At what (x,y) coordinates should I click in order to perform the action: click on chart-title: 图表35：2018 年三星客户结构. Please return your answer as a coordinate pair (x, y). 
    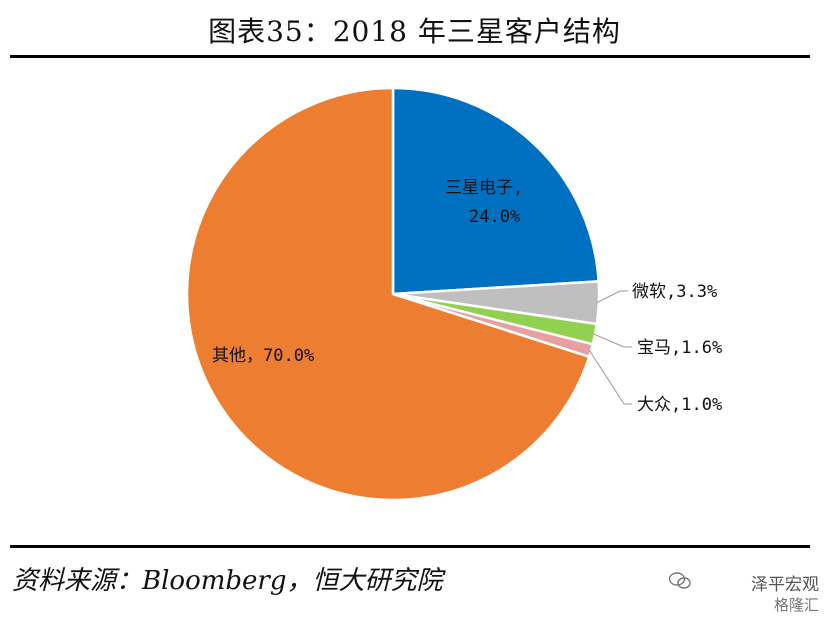
    Looking at the image, I should click on (414, 31).